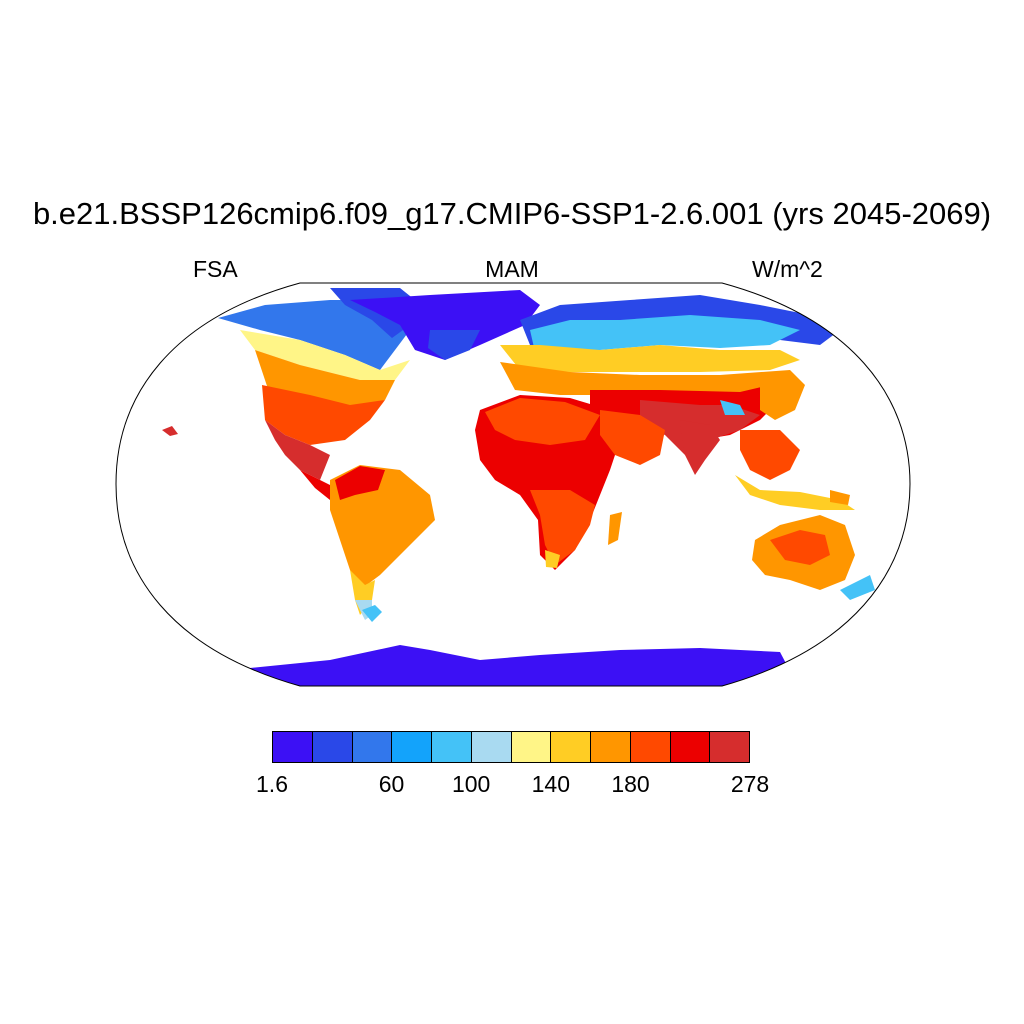  I want to click on colorbar, so click(511, 747).